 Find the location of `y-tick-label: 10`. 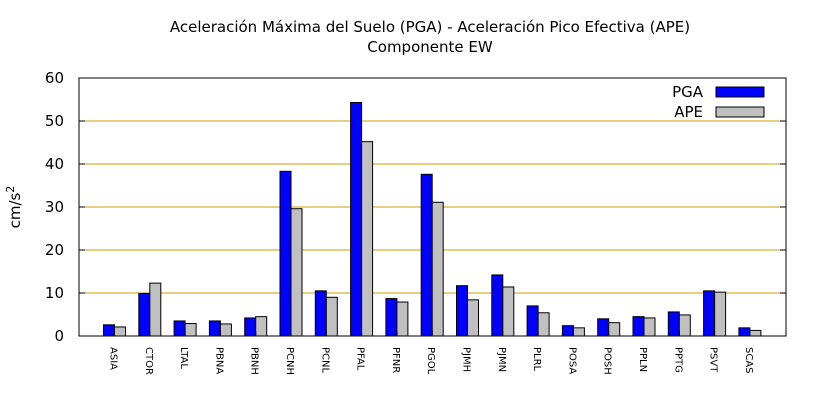

y-tick-label: 10 is located at coordinates (54, 293).